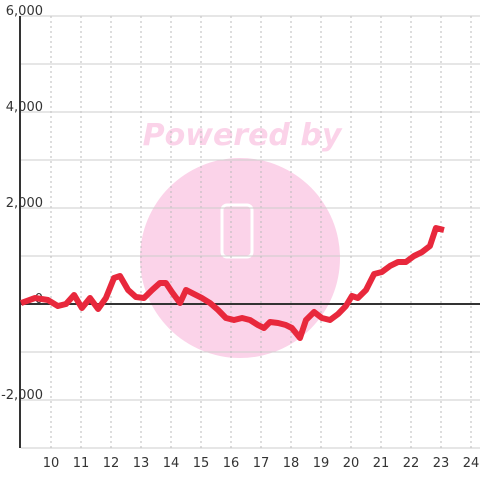 The image size is (480, 480). What do you see at coordinates (111, 463) in the screenshot?
I see `x-tick-label: 12` at bounding box center [111, 463].